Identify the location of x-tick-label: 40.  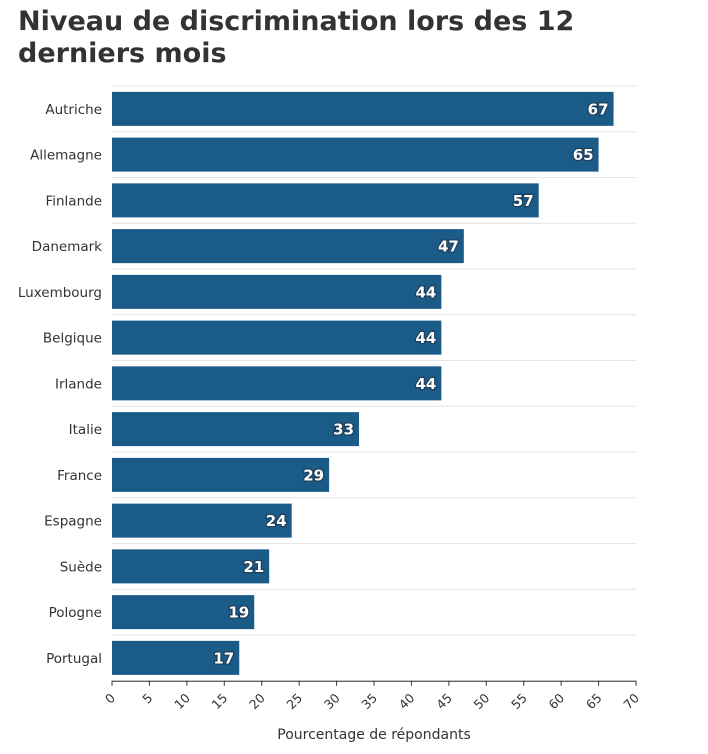
(407, 701).